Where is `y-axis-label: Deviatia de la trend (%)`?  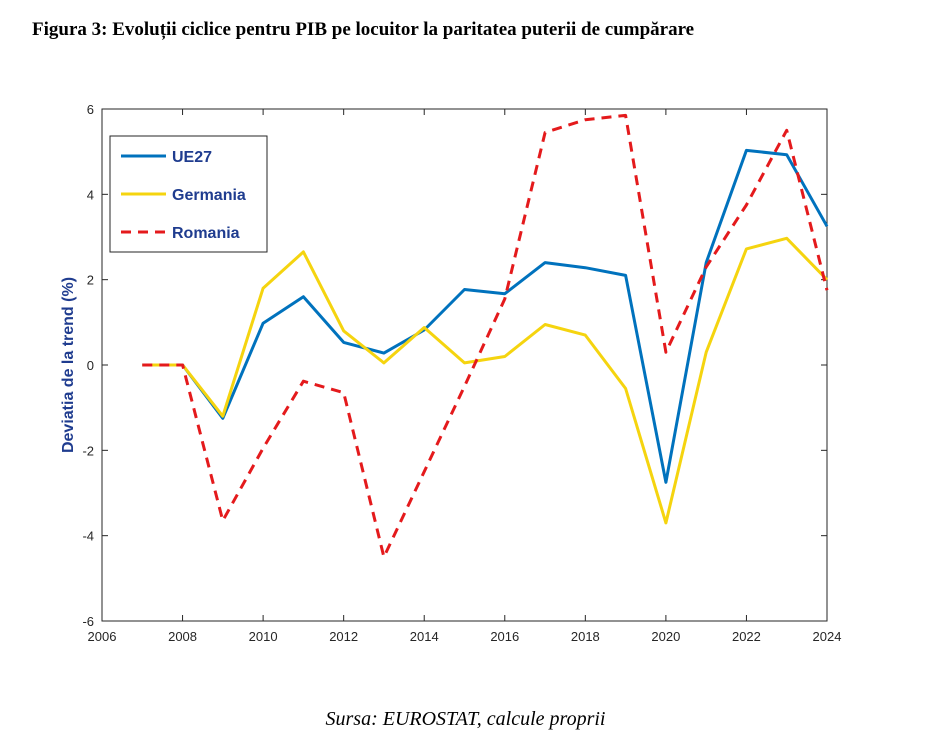
y-axis-label: Deviatia de la trend (%) is located at coordinates (68, 365).